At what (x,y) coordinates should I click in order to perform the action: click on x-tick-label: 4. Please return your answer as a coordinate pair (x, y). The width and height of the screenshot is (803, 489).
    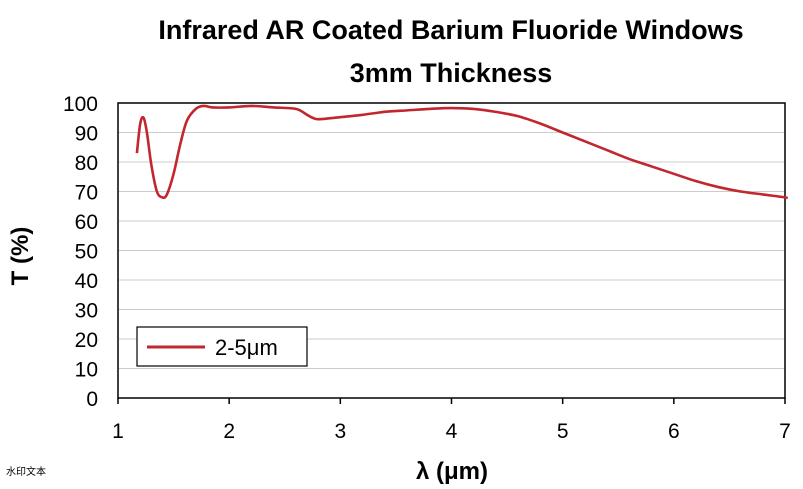
    Looking at the image, I should click on (452, 431).